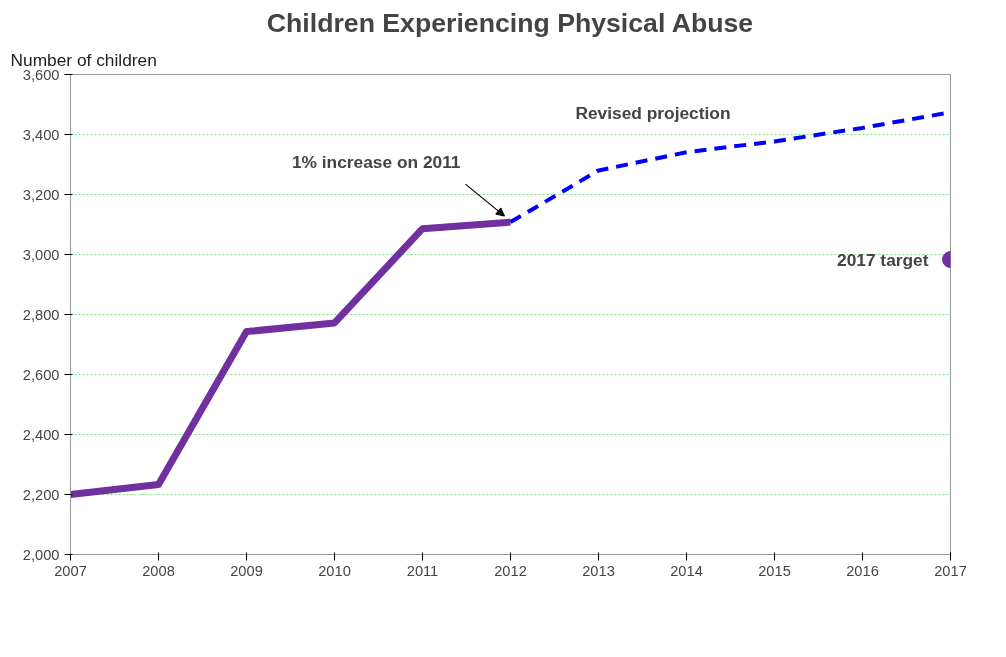 The height and width of the screenshot is (657, 1006). I want to click on y-tick-label: 2,200, so click(41, 494).